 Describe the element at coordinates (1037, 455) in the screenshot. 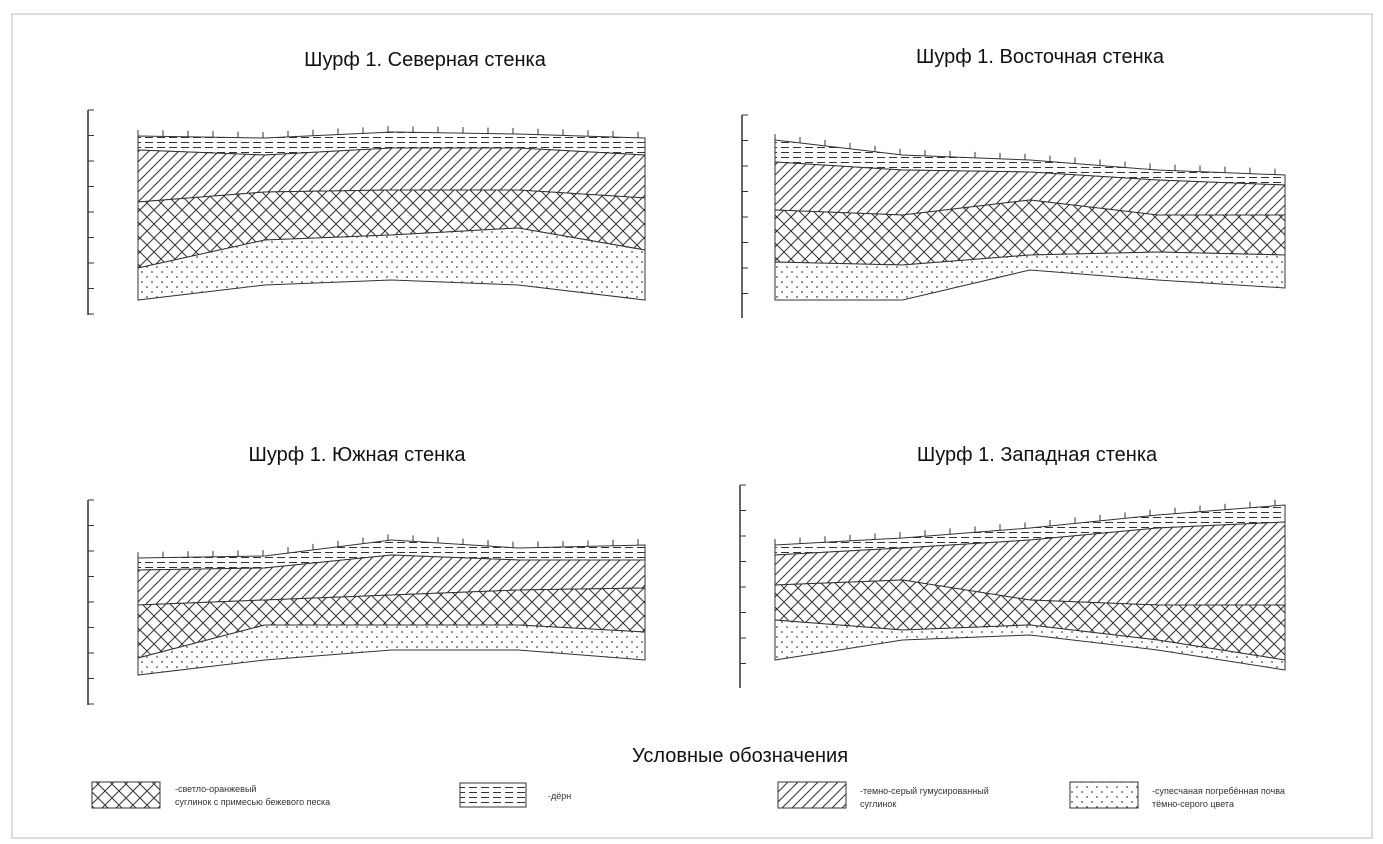

I see `panel-title: Шурф 1. Западная стенка` at that location.